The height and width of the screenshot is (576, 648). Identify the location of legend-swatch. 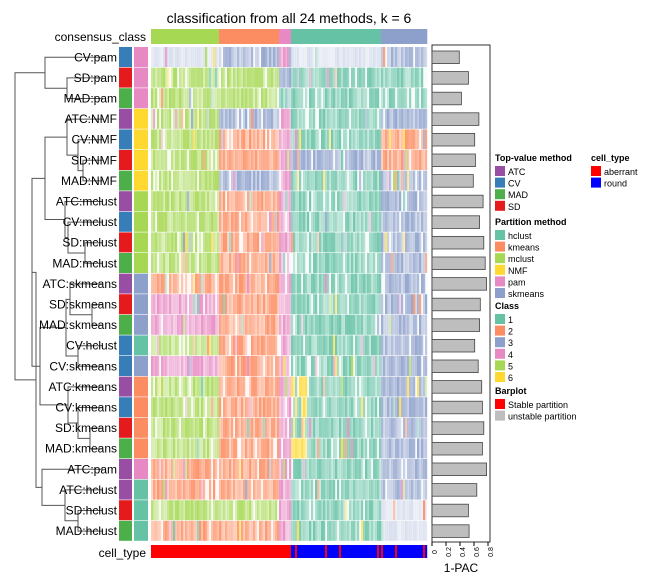
(500, 281).